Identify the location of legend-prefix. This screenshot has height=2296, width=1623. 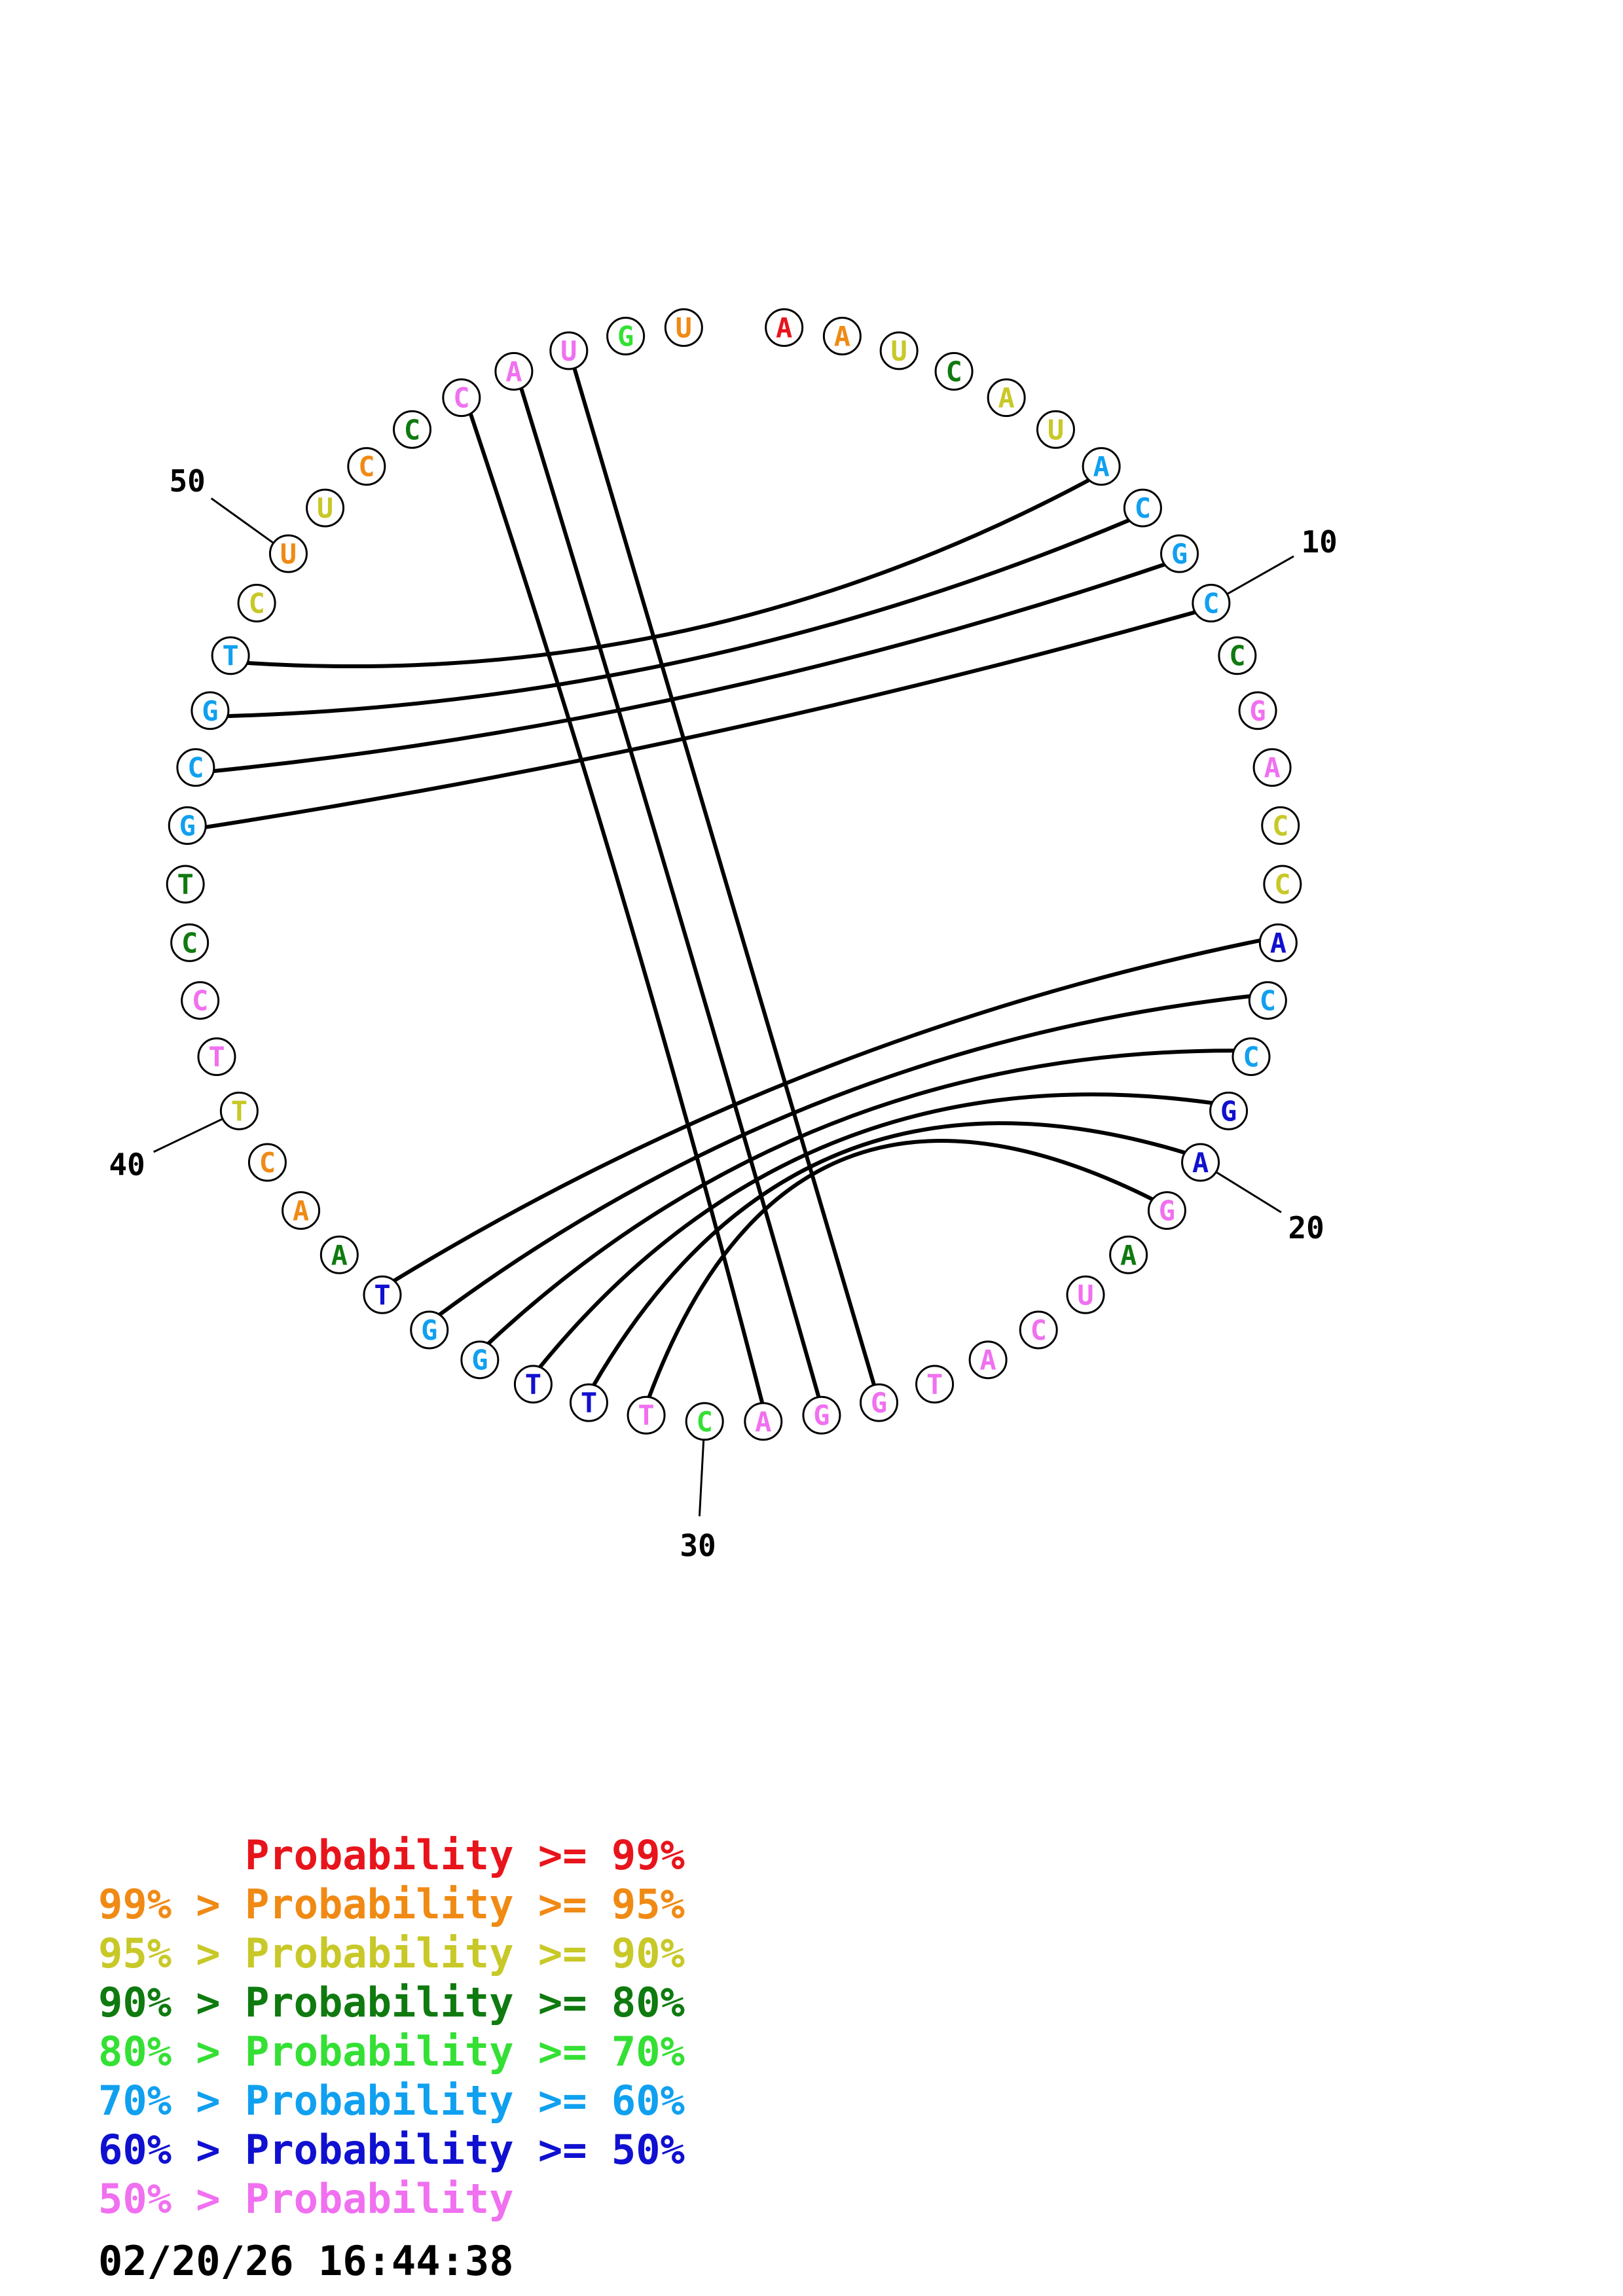
(171, 1855).